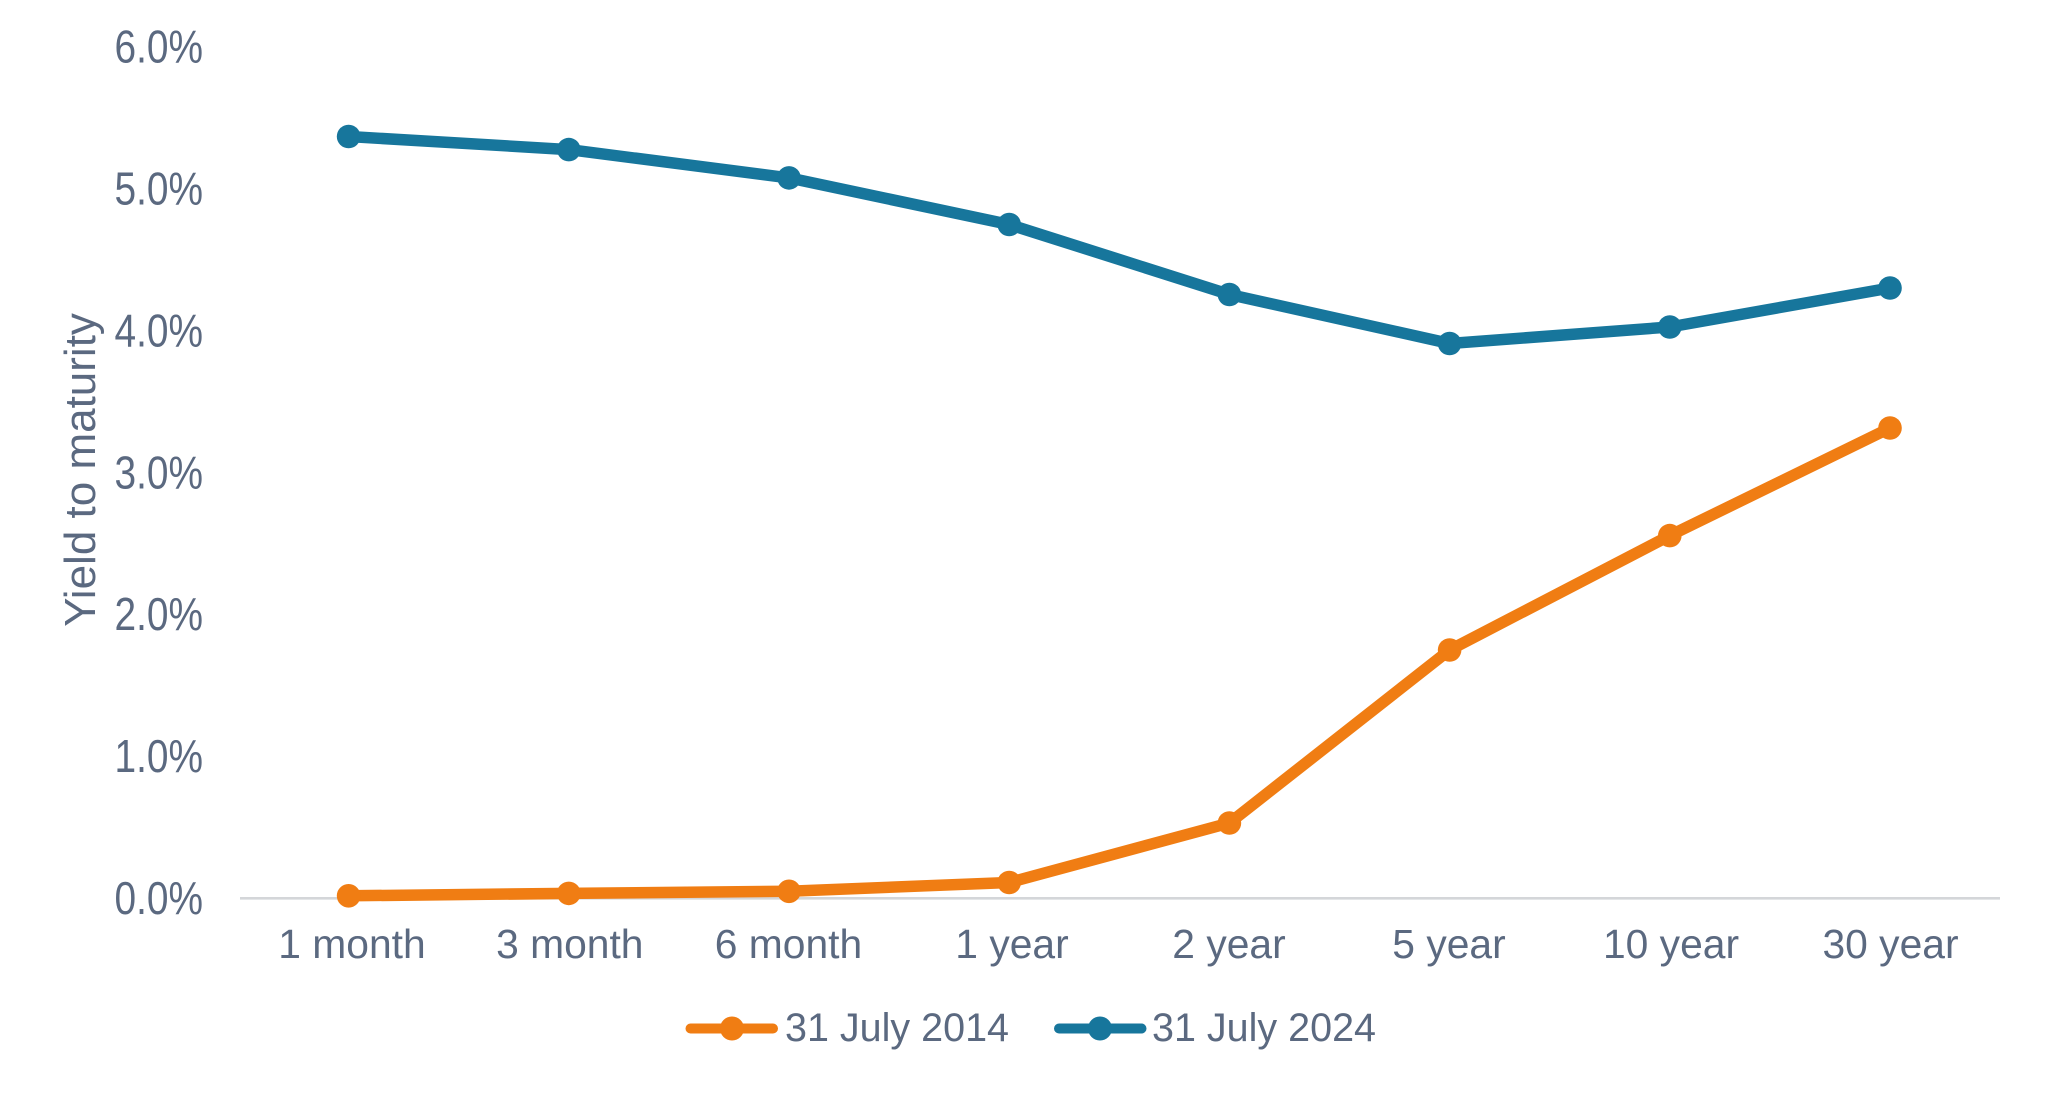 The width and height of the screenshot is (2048, 1094). Describe the element at coordinates (1671, 944) in the screenshot. I see `svg-text: 10 year` at that location.